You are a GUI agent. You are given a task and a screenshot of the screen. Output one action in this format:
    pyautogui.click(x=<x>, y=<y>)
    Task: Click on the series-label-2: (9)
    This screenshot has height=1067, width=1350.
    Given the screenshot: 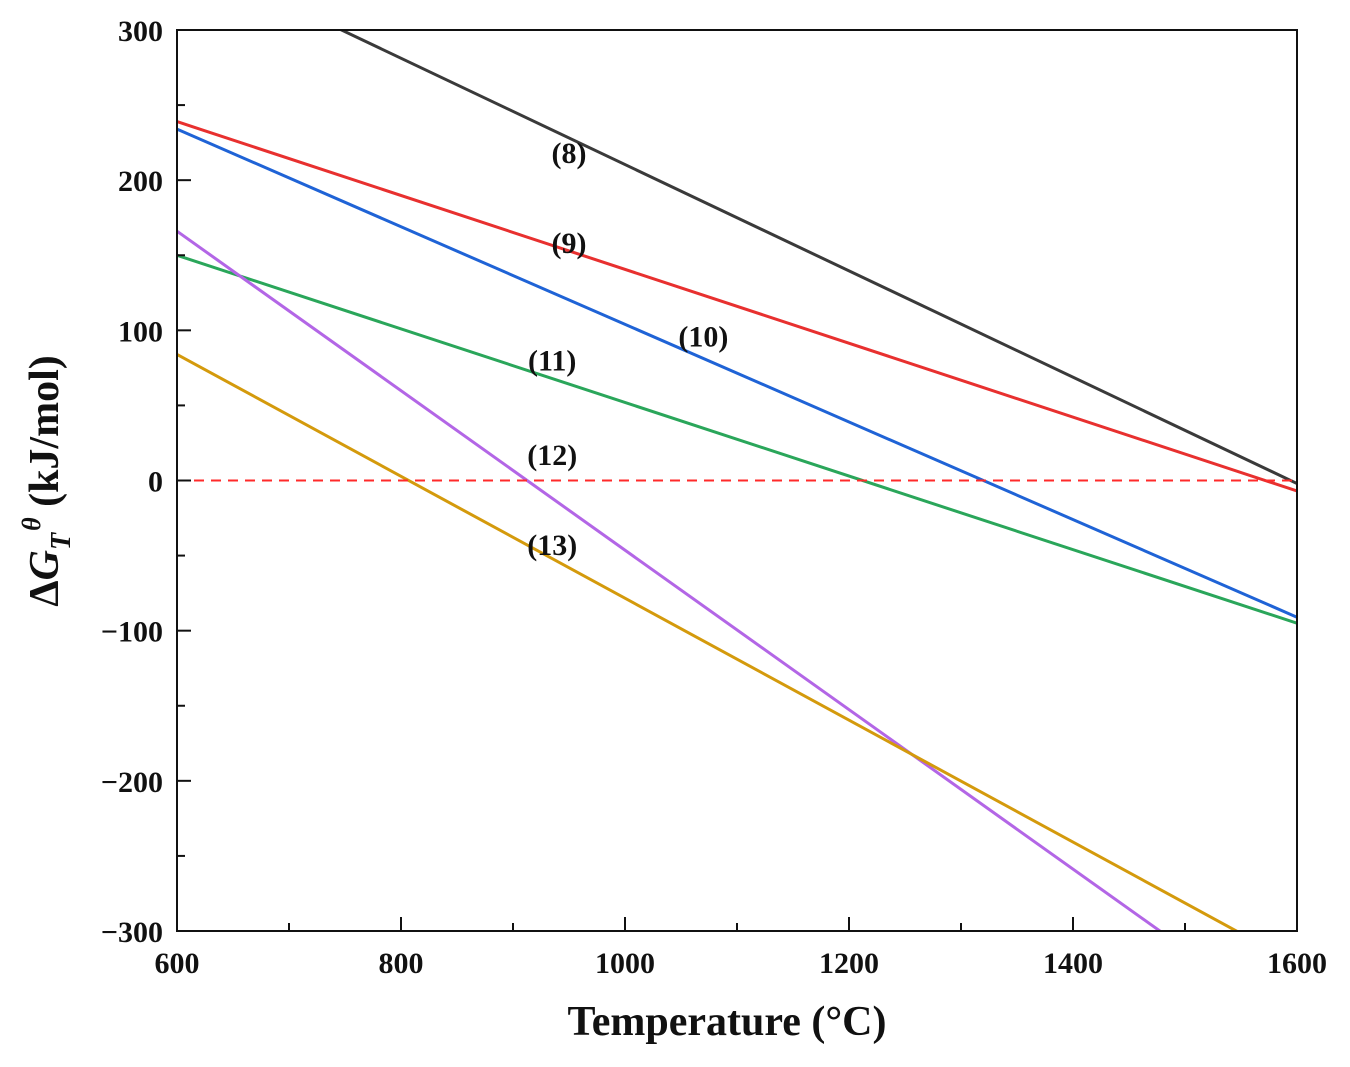 What is the action you would take?
    pyautogui.click(x=569, y=243)
    